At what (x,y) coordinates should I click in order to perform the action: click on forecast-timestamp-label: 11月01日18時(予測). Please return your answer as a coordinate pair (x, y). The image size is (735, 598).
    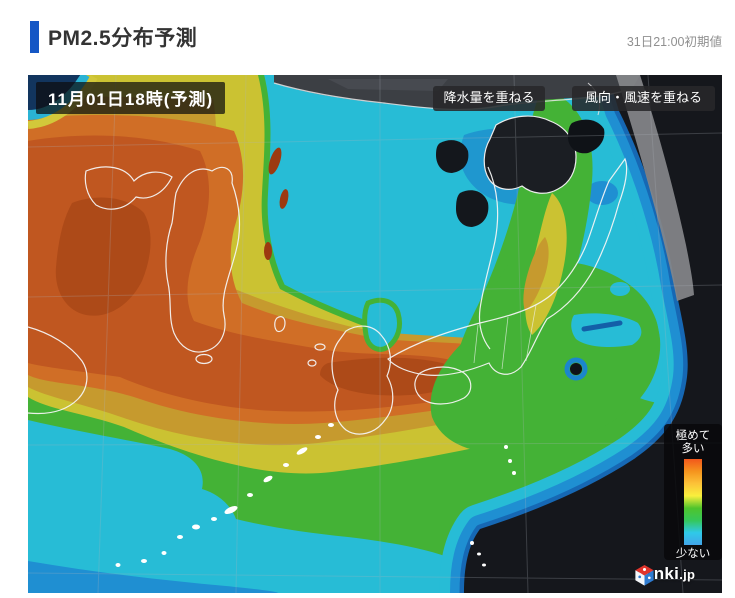
    Looking at the image, I should click on (131, 98).